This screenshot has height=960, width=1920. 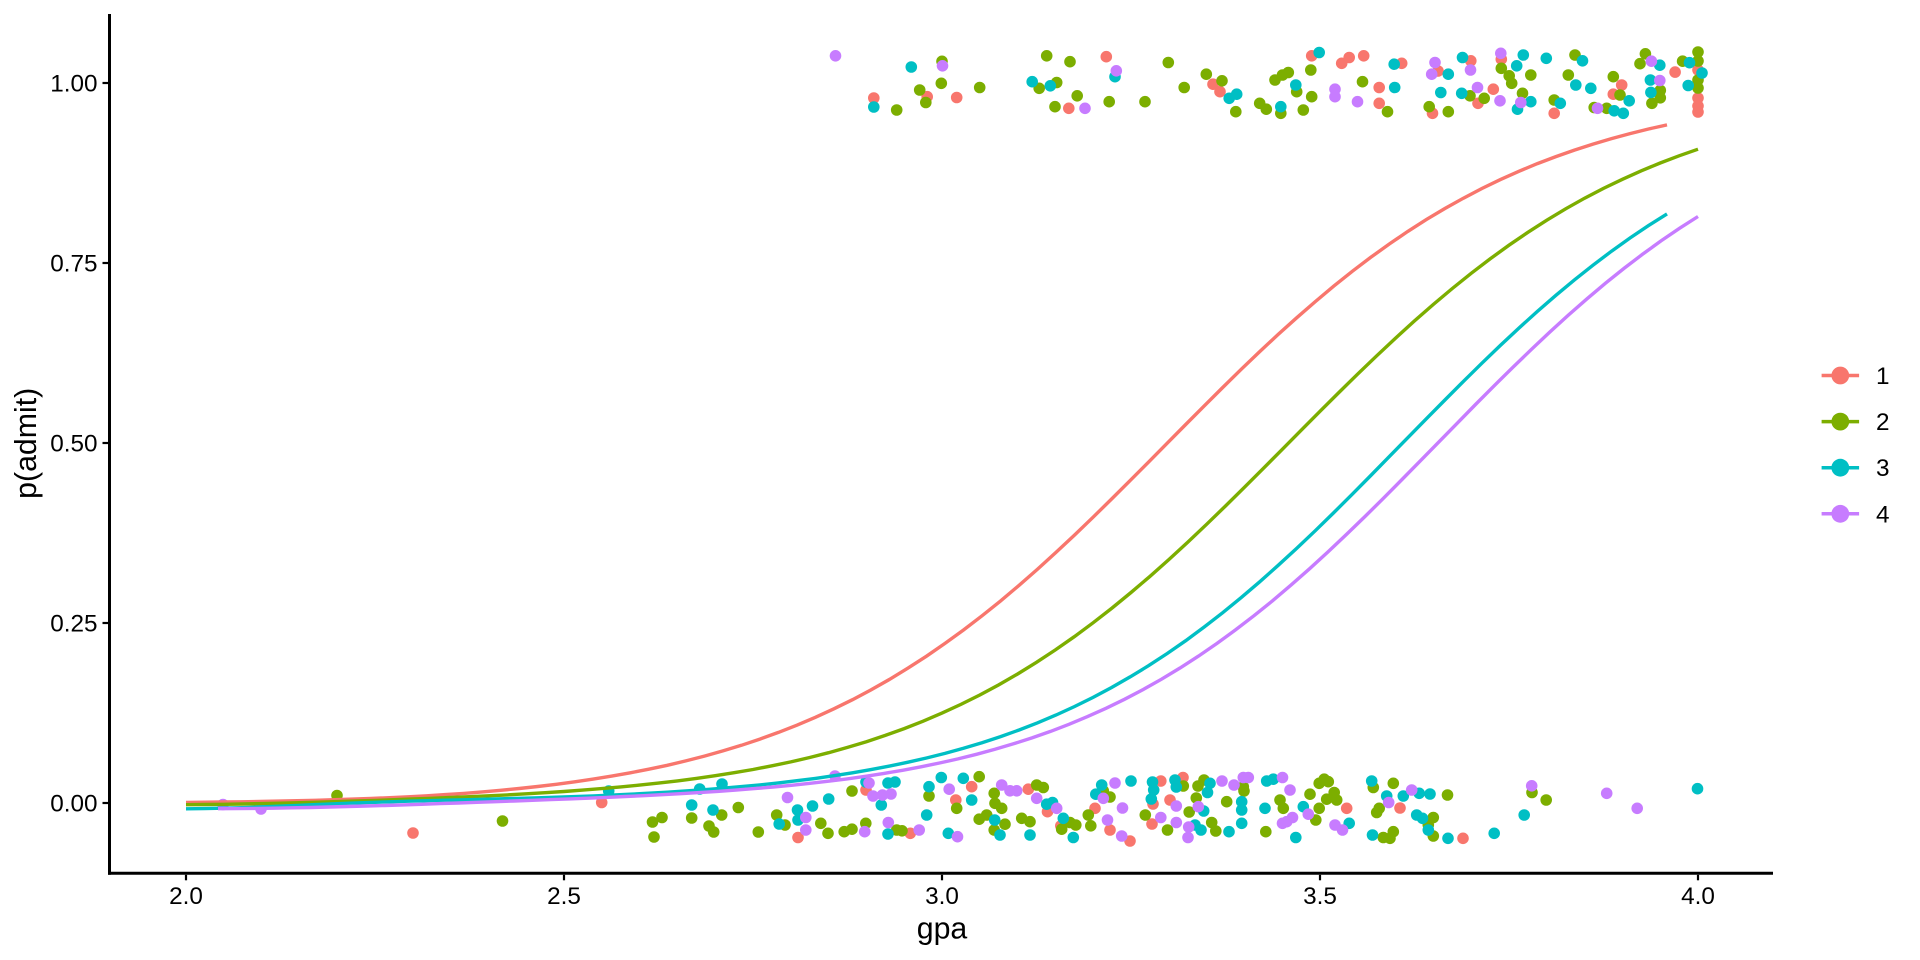 What do you see at coordinates (942, 896) in the screenshot?
I see `svg-text: 3.0` at bounding box center [942, 896].